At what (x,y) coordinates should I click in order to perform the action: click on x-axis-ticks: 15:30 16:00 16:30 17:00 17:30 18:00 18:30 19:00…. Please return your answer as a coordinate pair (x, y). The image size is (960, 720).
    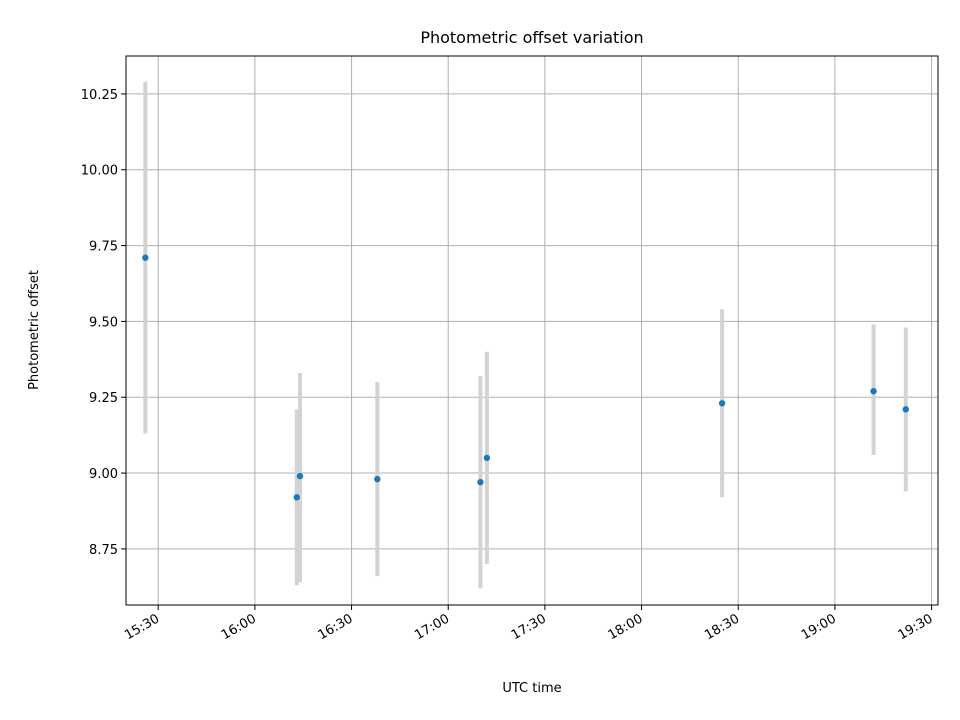
    Looking at the image, I should click on (529, 624).